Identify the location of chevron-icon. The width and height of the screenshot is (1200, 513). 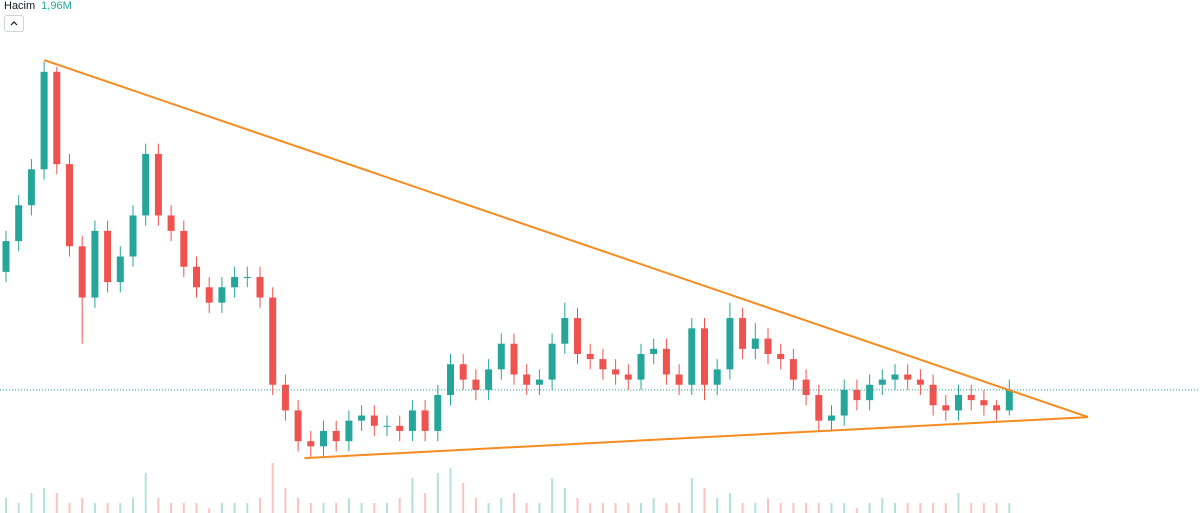
(14, 23).